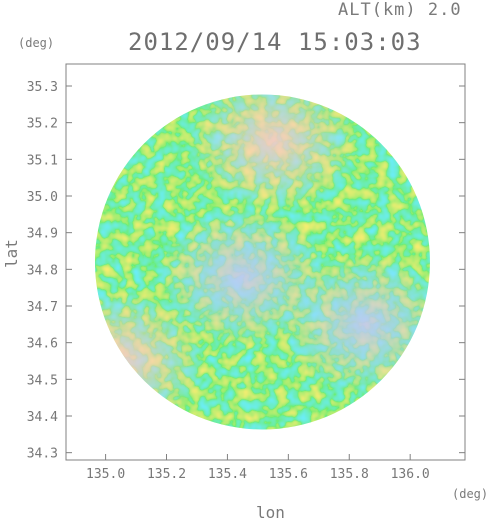 The height and width of the screenshot is (522, 491). I want to click on y-axis-label: lat, so click(11, 253).